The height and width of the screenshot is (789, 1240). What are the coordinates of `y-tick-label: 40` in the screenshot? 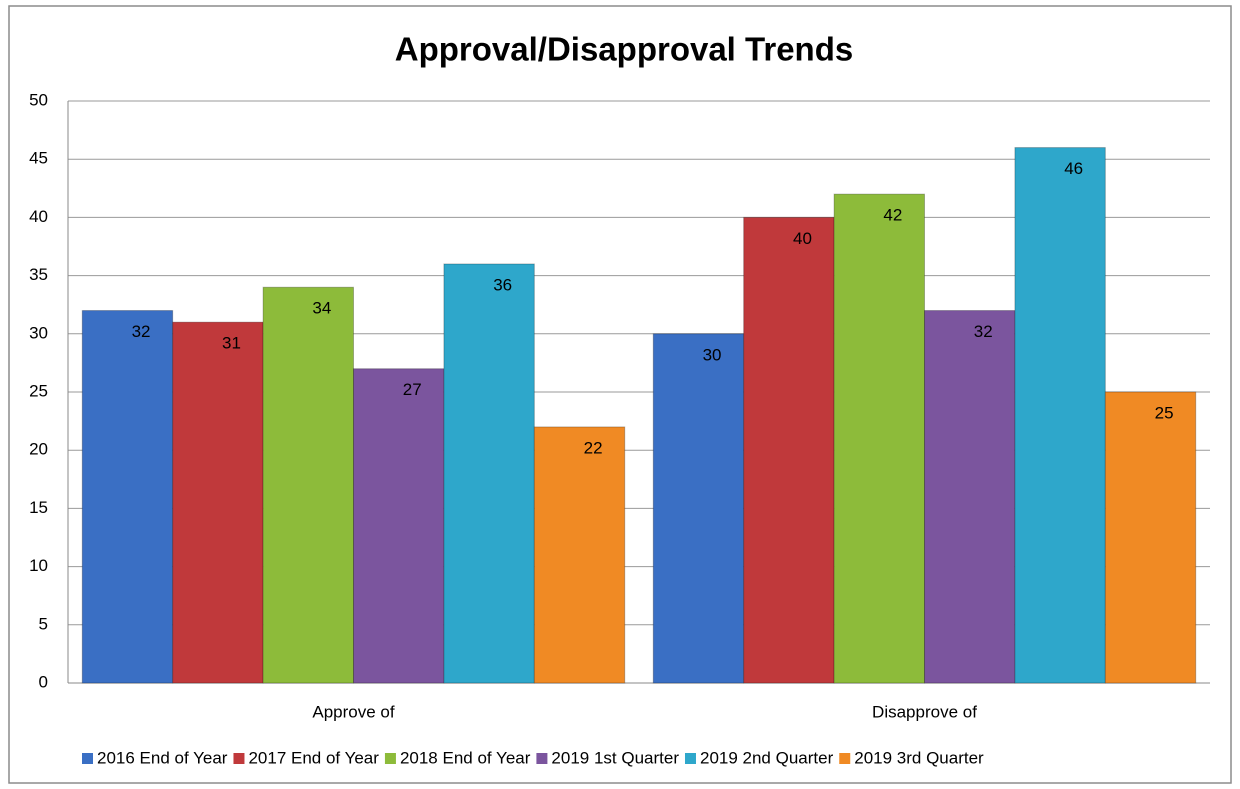 It's located at (38, 216).